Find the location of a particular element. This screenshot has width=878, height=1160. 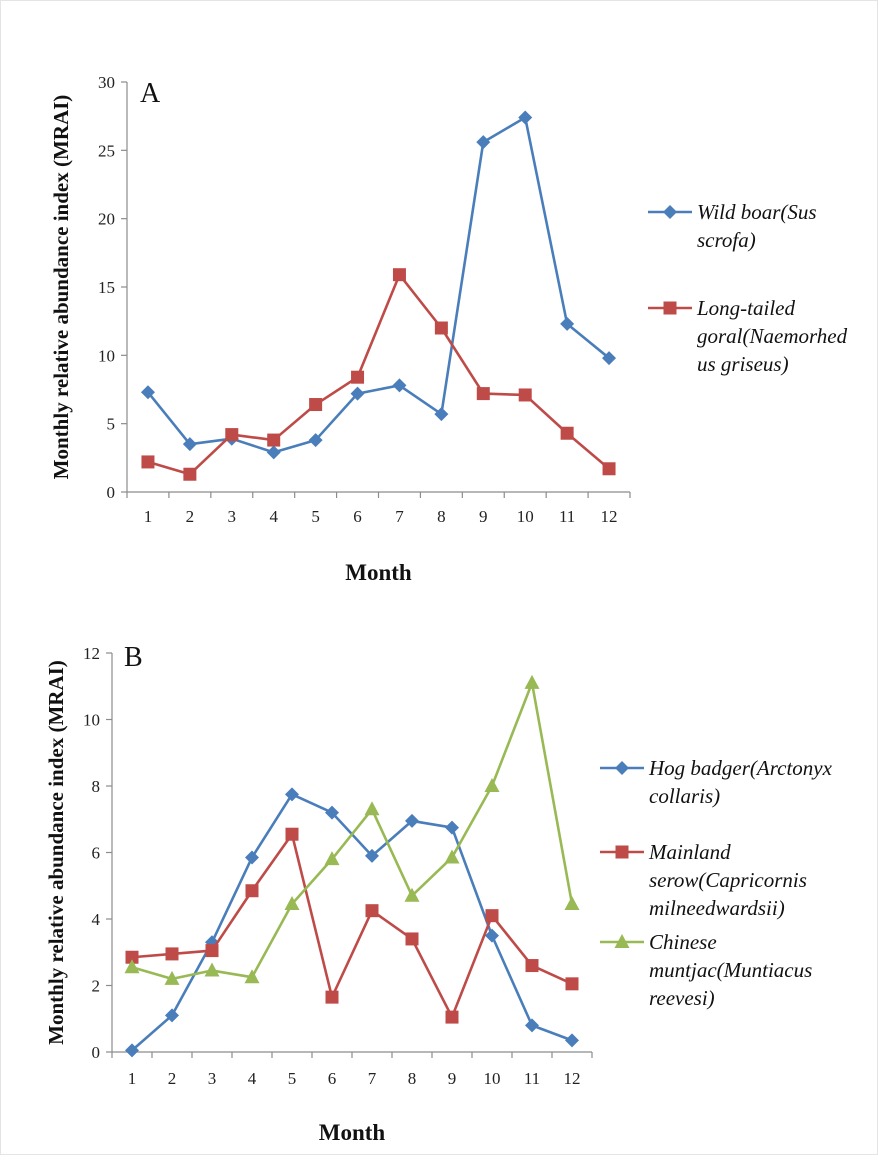

legend-label: Hog badger(Arctonyx is located at coordinates (740, 768).